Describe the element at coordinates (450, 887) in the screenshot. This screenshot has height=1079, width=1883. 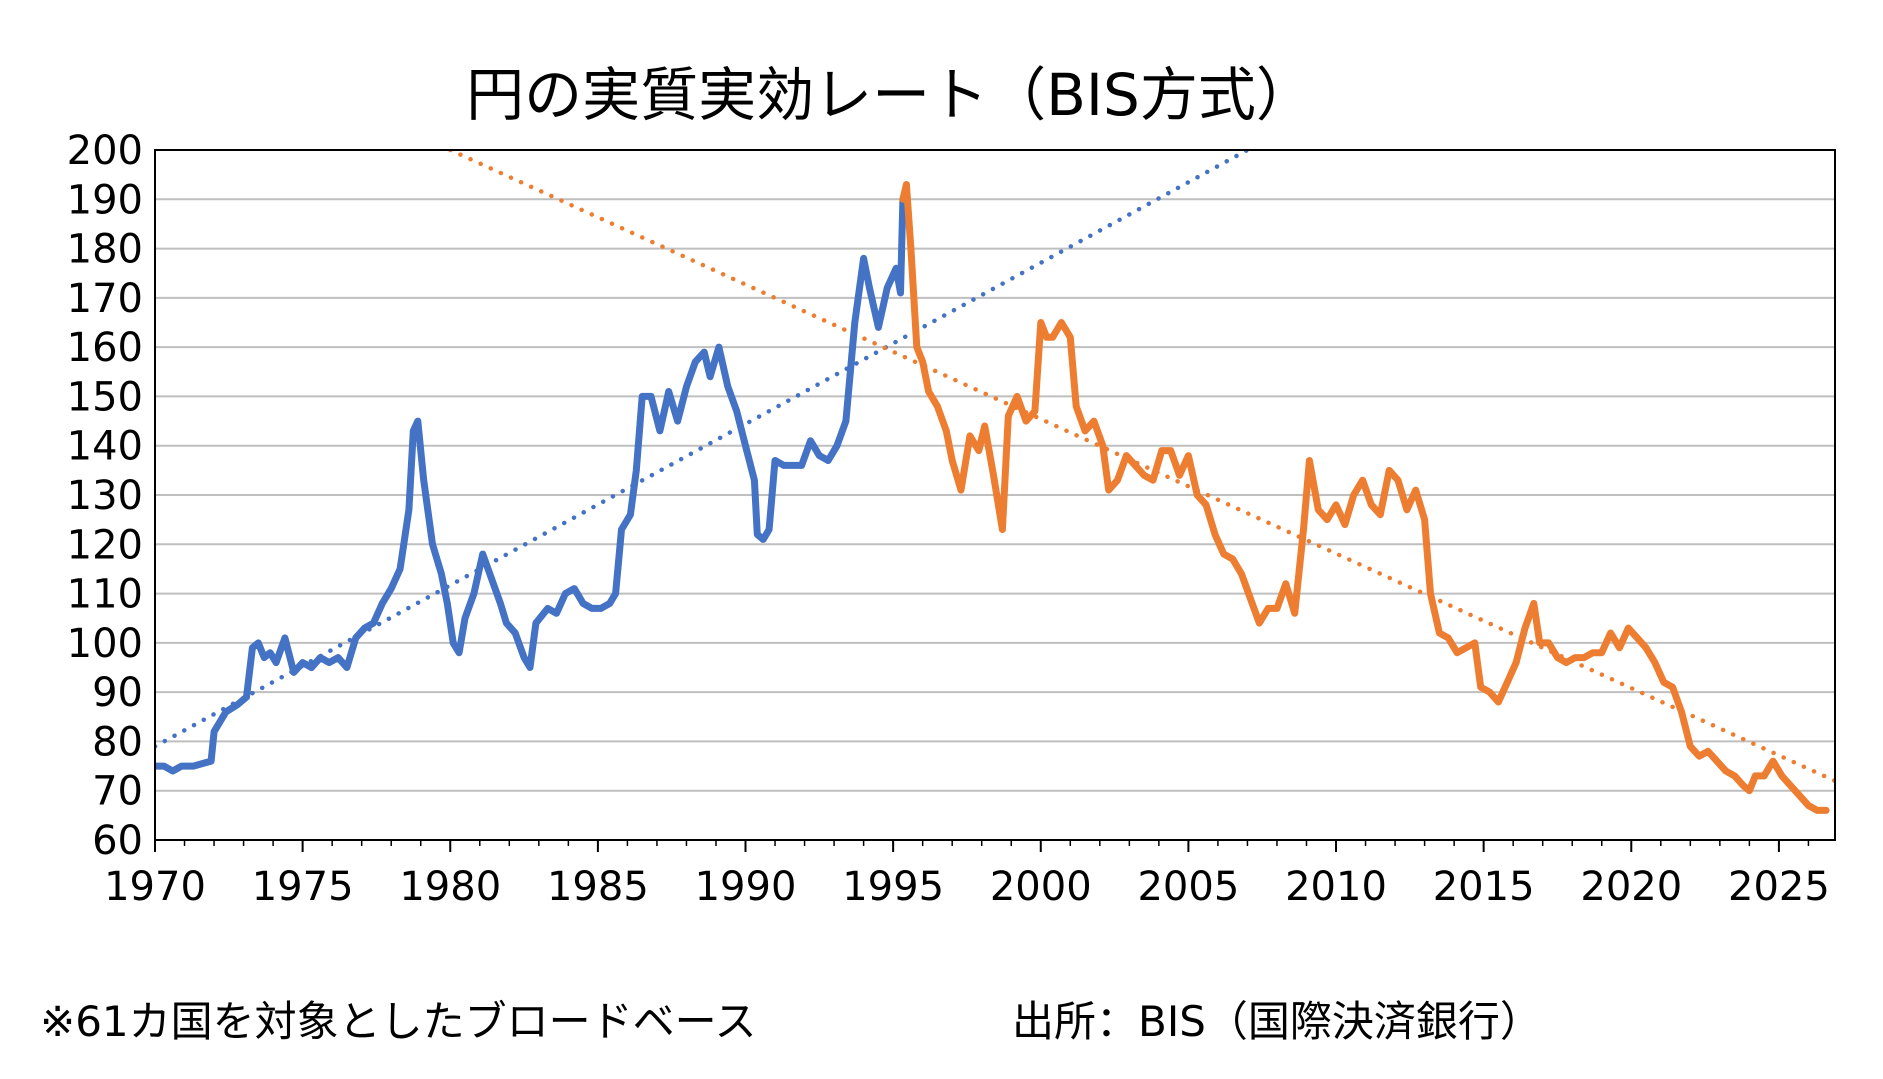
I see `x-tick-label: 1980` at that location.